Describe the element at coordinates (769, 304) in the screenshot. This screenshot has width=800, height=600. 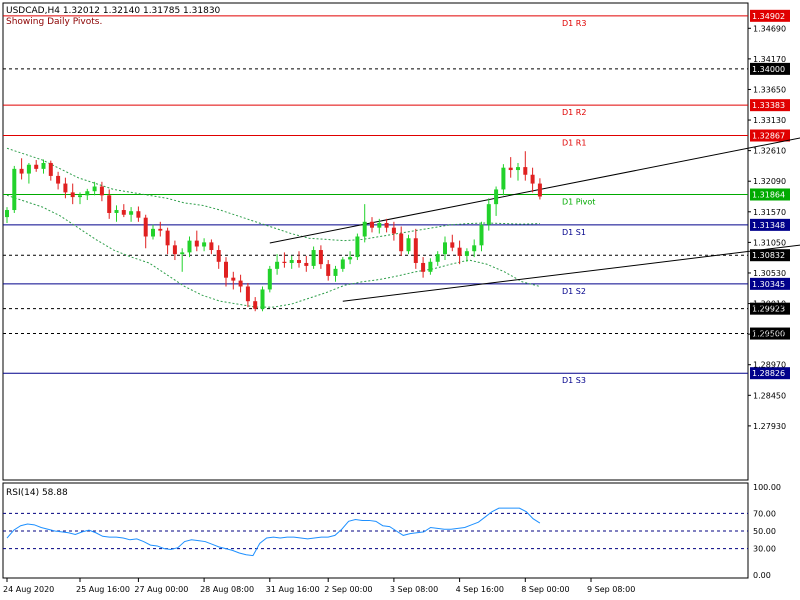
I see `price-tick-label: 1.30010` at that location.